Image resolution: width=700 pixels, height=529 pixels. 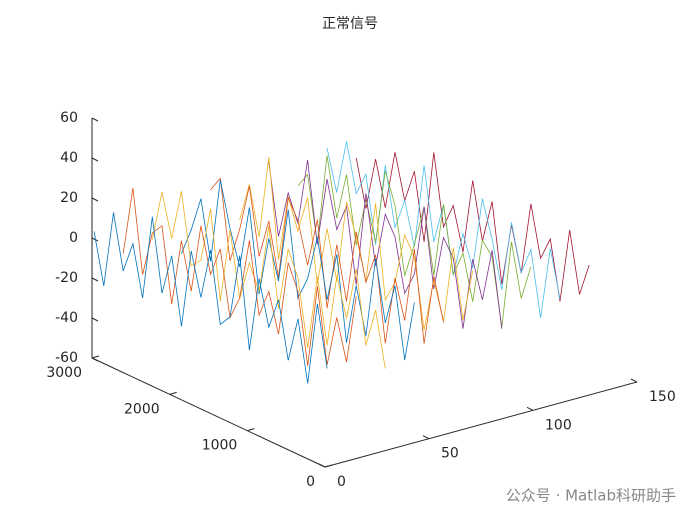 I want to click on x-tick-label: 0, so click(x=341, y=482).